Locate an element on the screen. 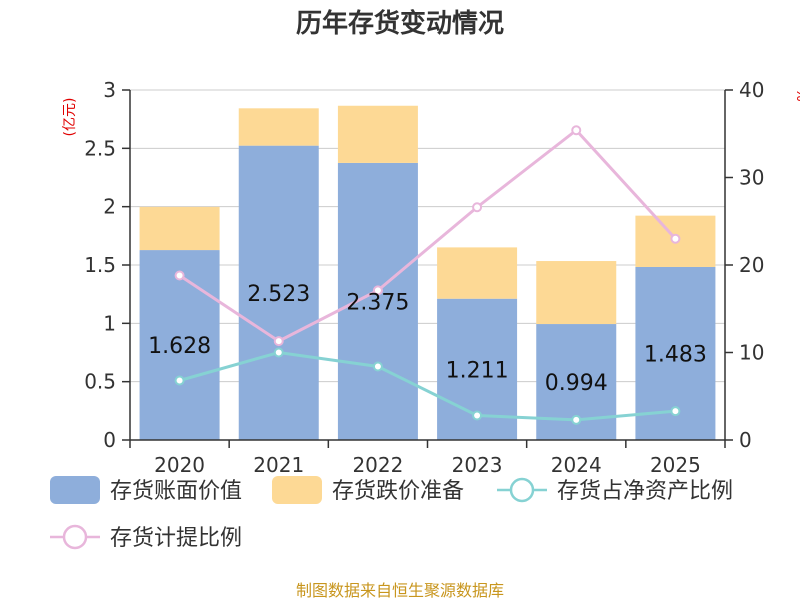 The image size is (800, 600). legend-inventory-to-net-assets-label: 存货占净资产比例 is located at coordinates (645, 491).